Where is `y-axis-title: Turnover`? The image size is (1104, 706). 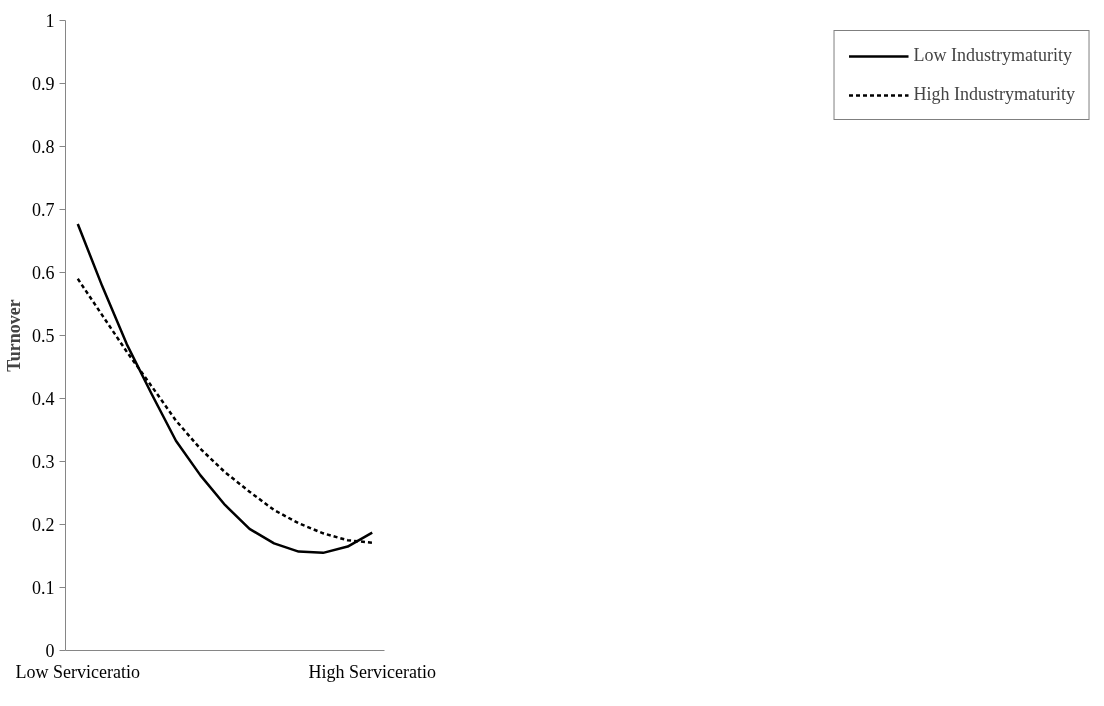
y-axis-title: Turnover is located at coordinates (14, 335).